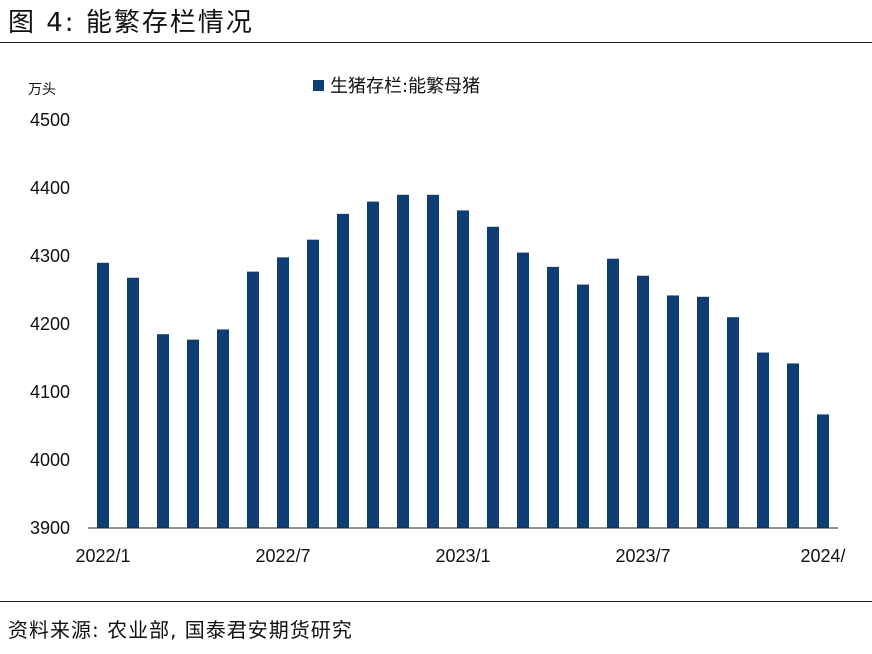 This screenshot has width=872, height=654. I want to click on x-tick-label: 2024/, so click(822, 556).